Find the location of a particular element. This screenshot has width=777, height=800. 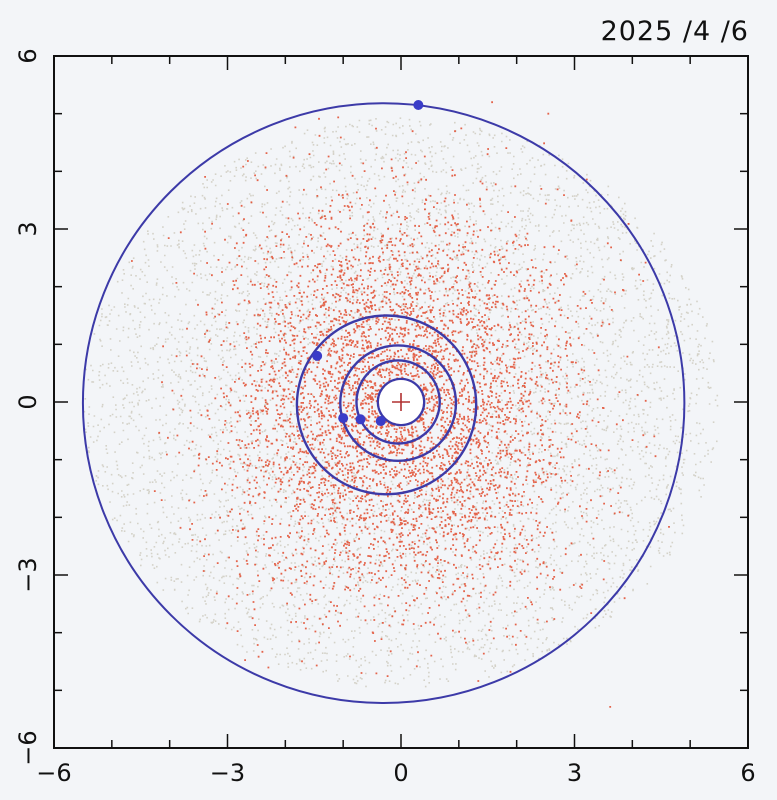

sun-plus-icon is located at coordinates (401, 402).